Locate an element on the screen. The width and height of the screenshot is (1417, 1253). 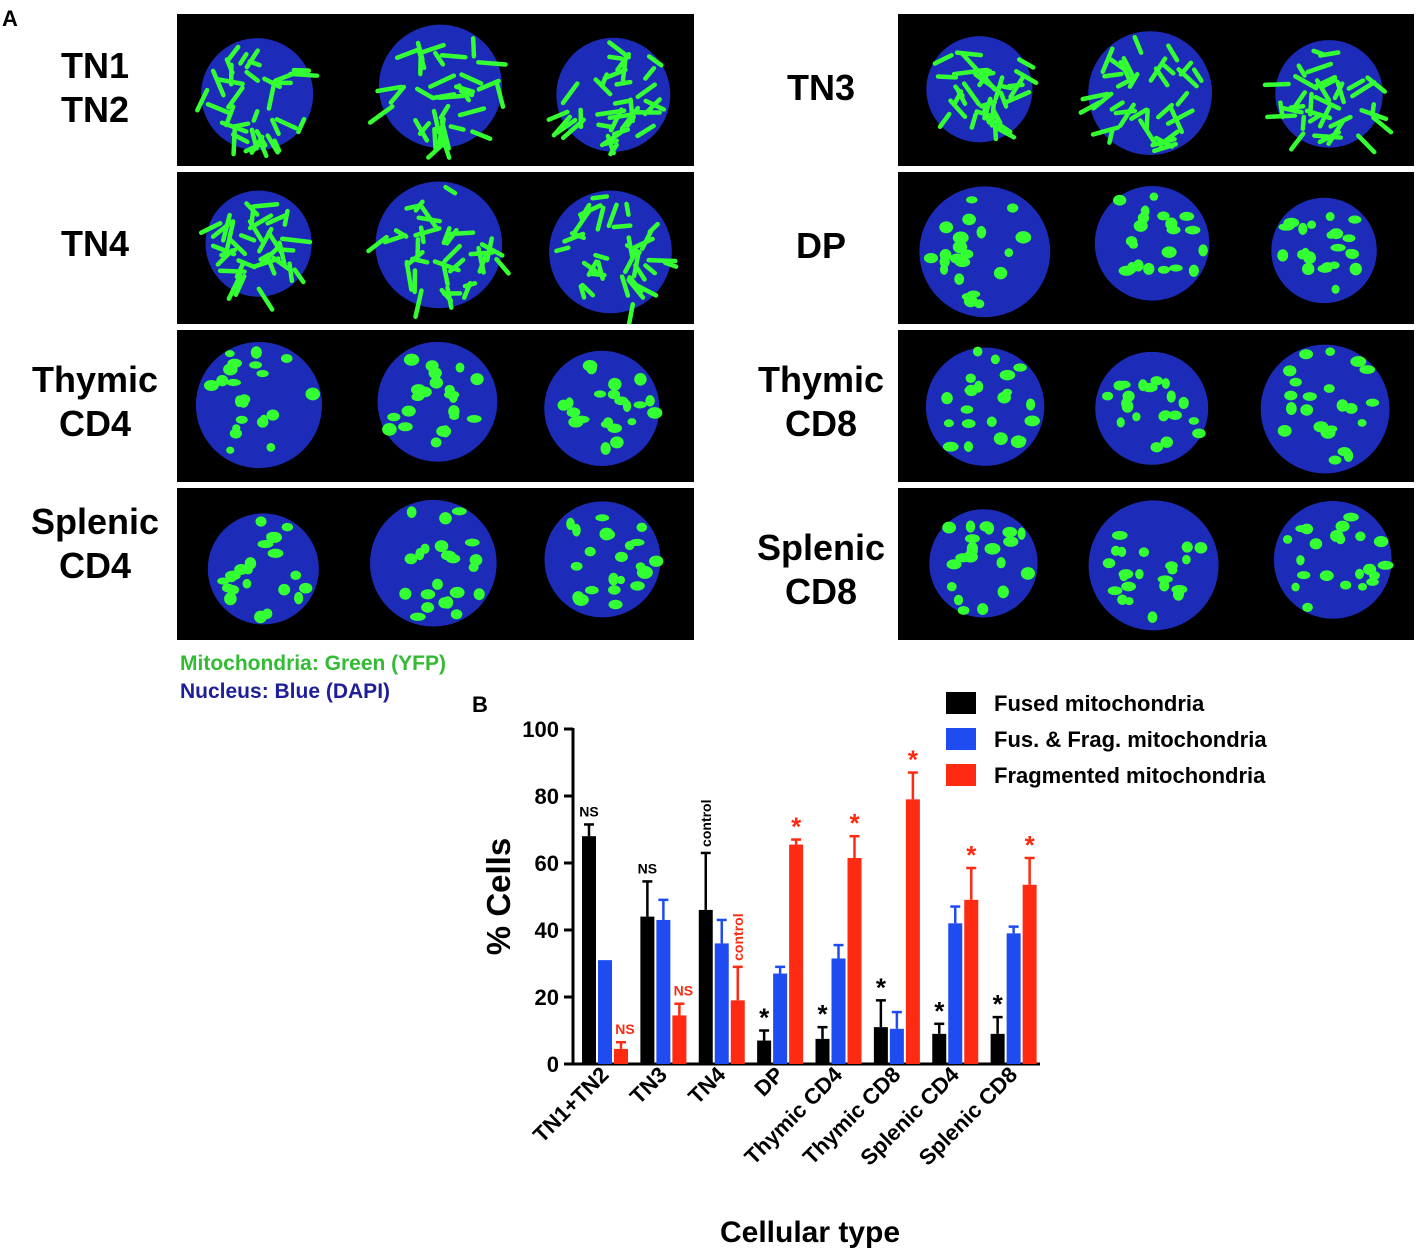
mitochondria-legend: Mitochondria: Green (YFP) is located at coordinates (313, 663).